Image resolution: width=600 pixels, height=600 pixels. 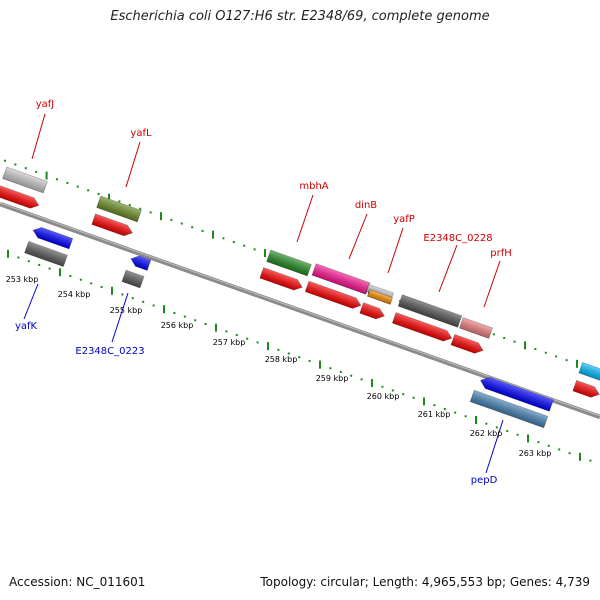 What do you see at coordinates (109, 351) in the screenshot?
I see `callout-E2348C_0223-label: E2348C_0223` at bounding box center [109, 351].